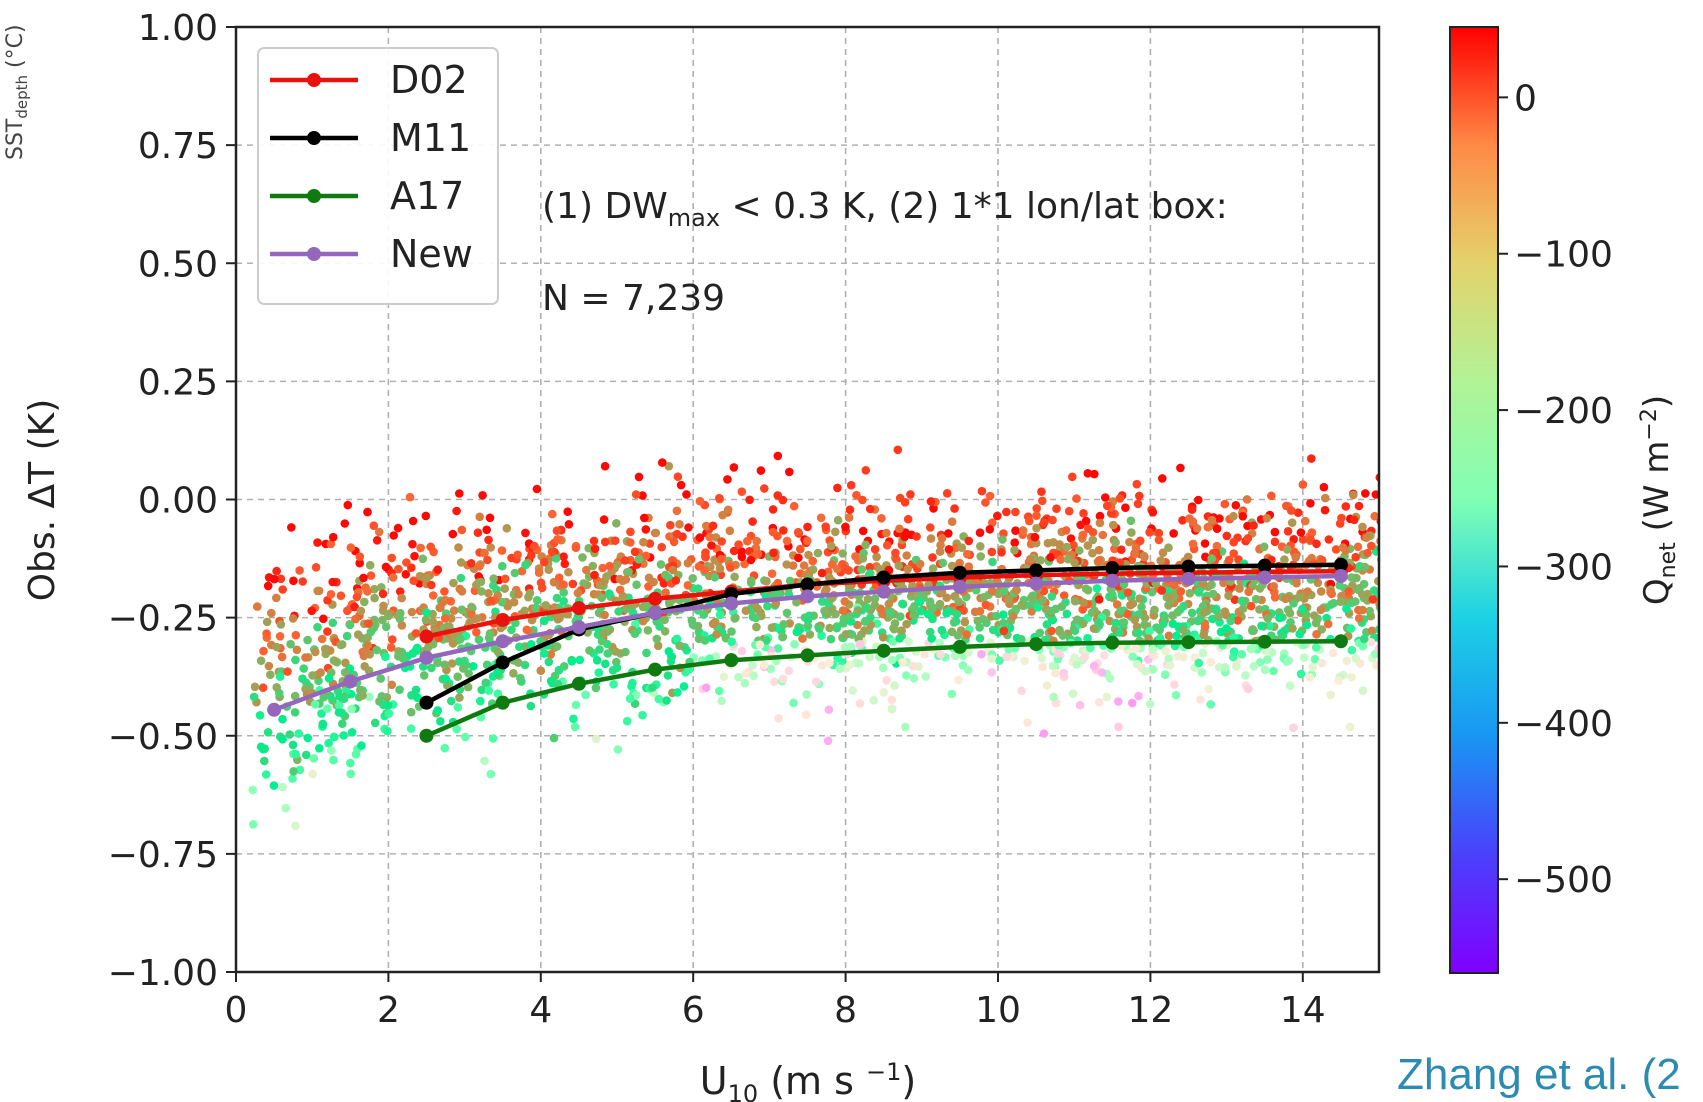 The height and width of the screenshot is (1102, 1703). Describe the element at coordinates (1539, 1074) in the screenshot. I see `citation-text: Zhang et al. (2` at that location.